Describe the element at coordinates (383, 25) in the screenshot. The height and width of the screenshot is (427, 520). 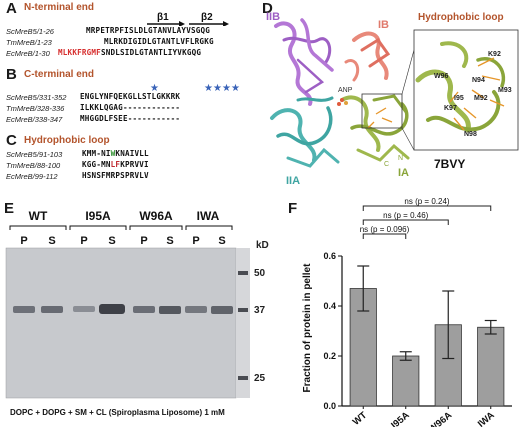
I see `domain-ib-label: IB` at that location.